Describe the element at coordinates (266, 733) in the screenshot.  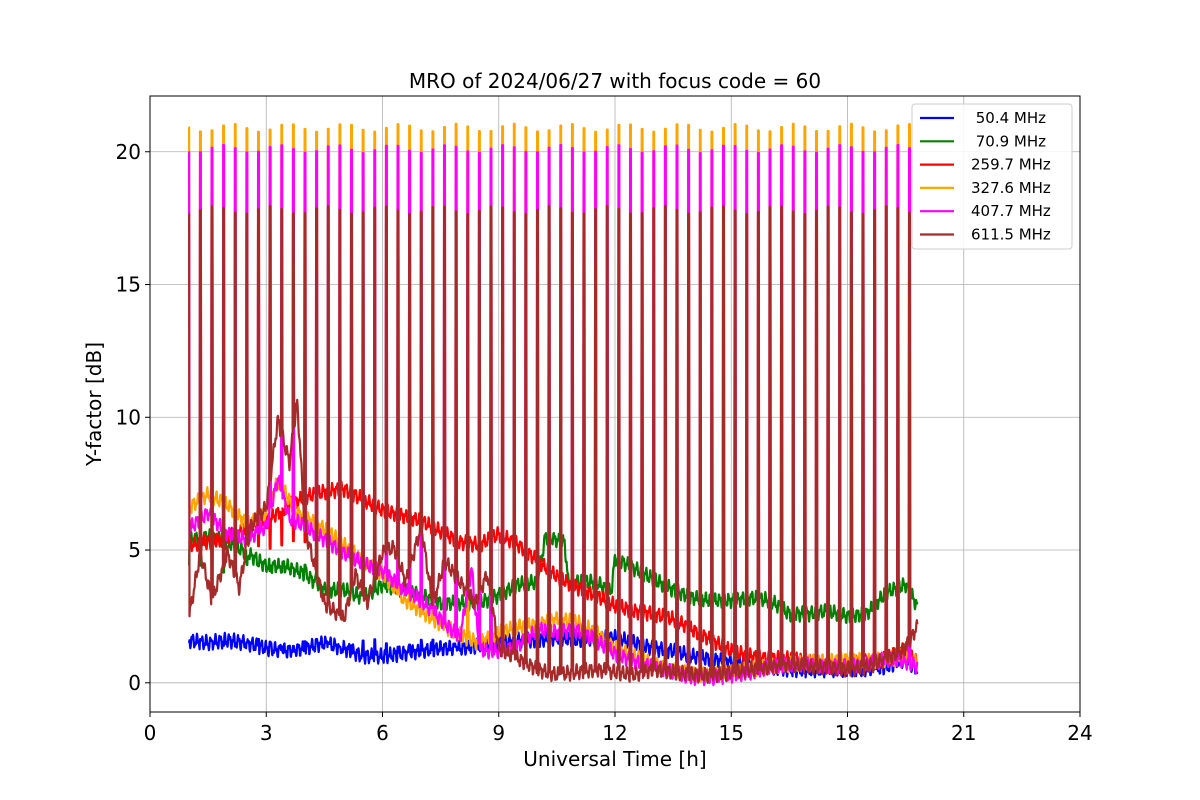
I see `x-tick-label: 3` at that location.